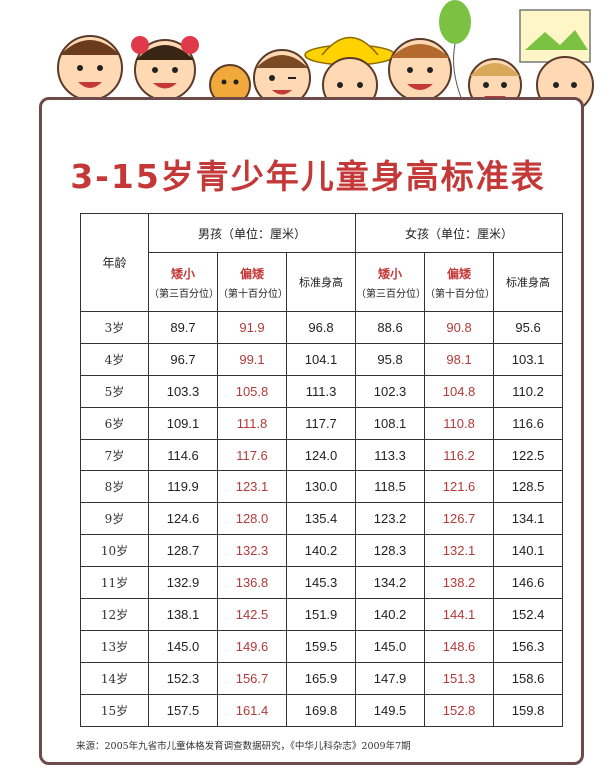 Image resolution: width=616 pixels, height=775 pixels. What do you see at coordinates (183, 391) in the screenshot?
I see `cell-b-short: 103.3` at bounding box center [183, 391].